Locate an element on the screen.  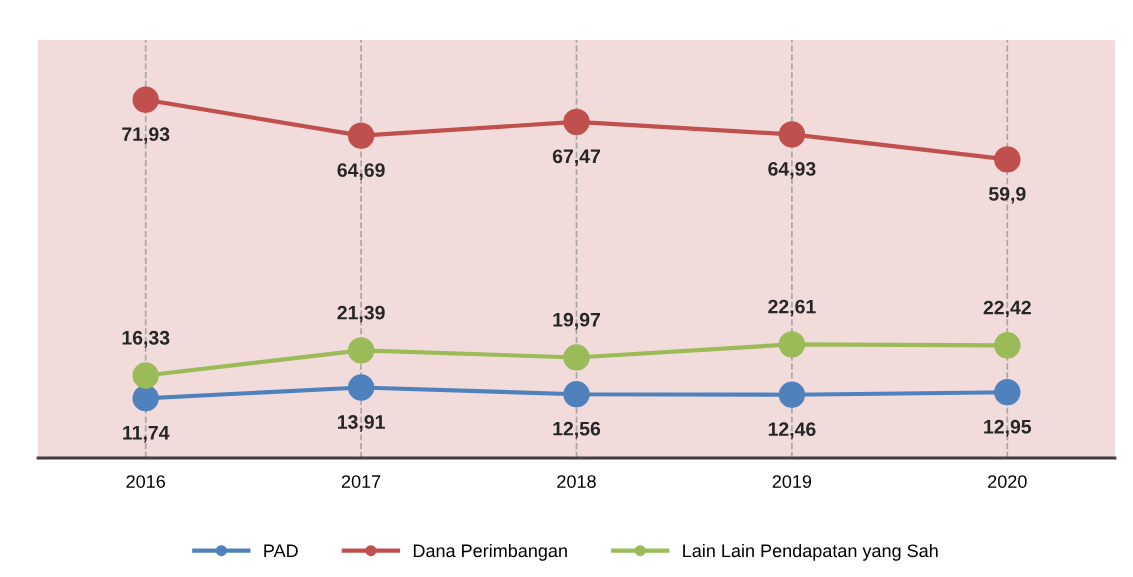
data-label: 22,42 is located at coordinates (1007, 309).